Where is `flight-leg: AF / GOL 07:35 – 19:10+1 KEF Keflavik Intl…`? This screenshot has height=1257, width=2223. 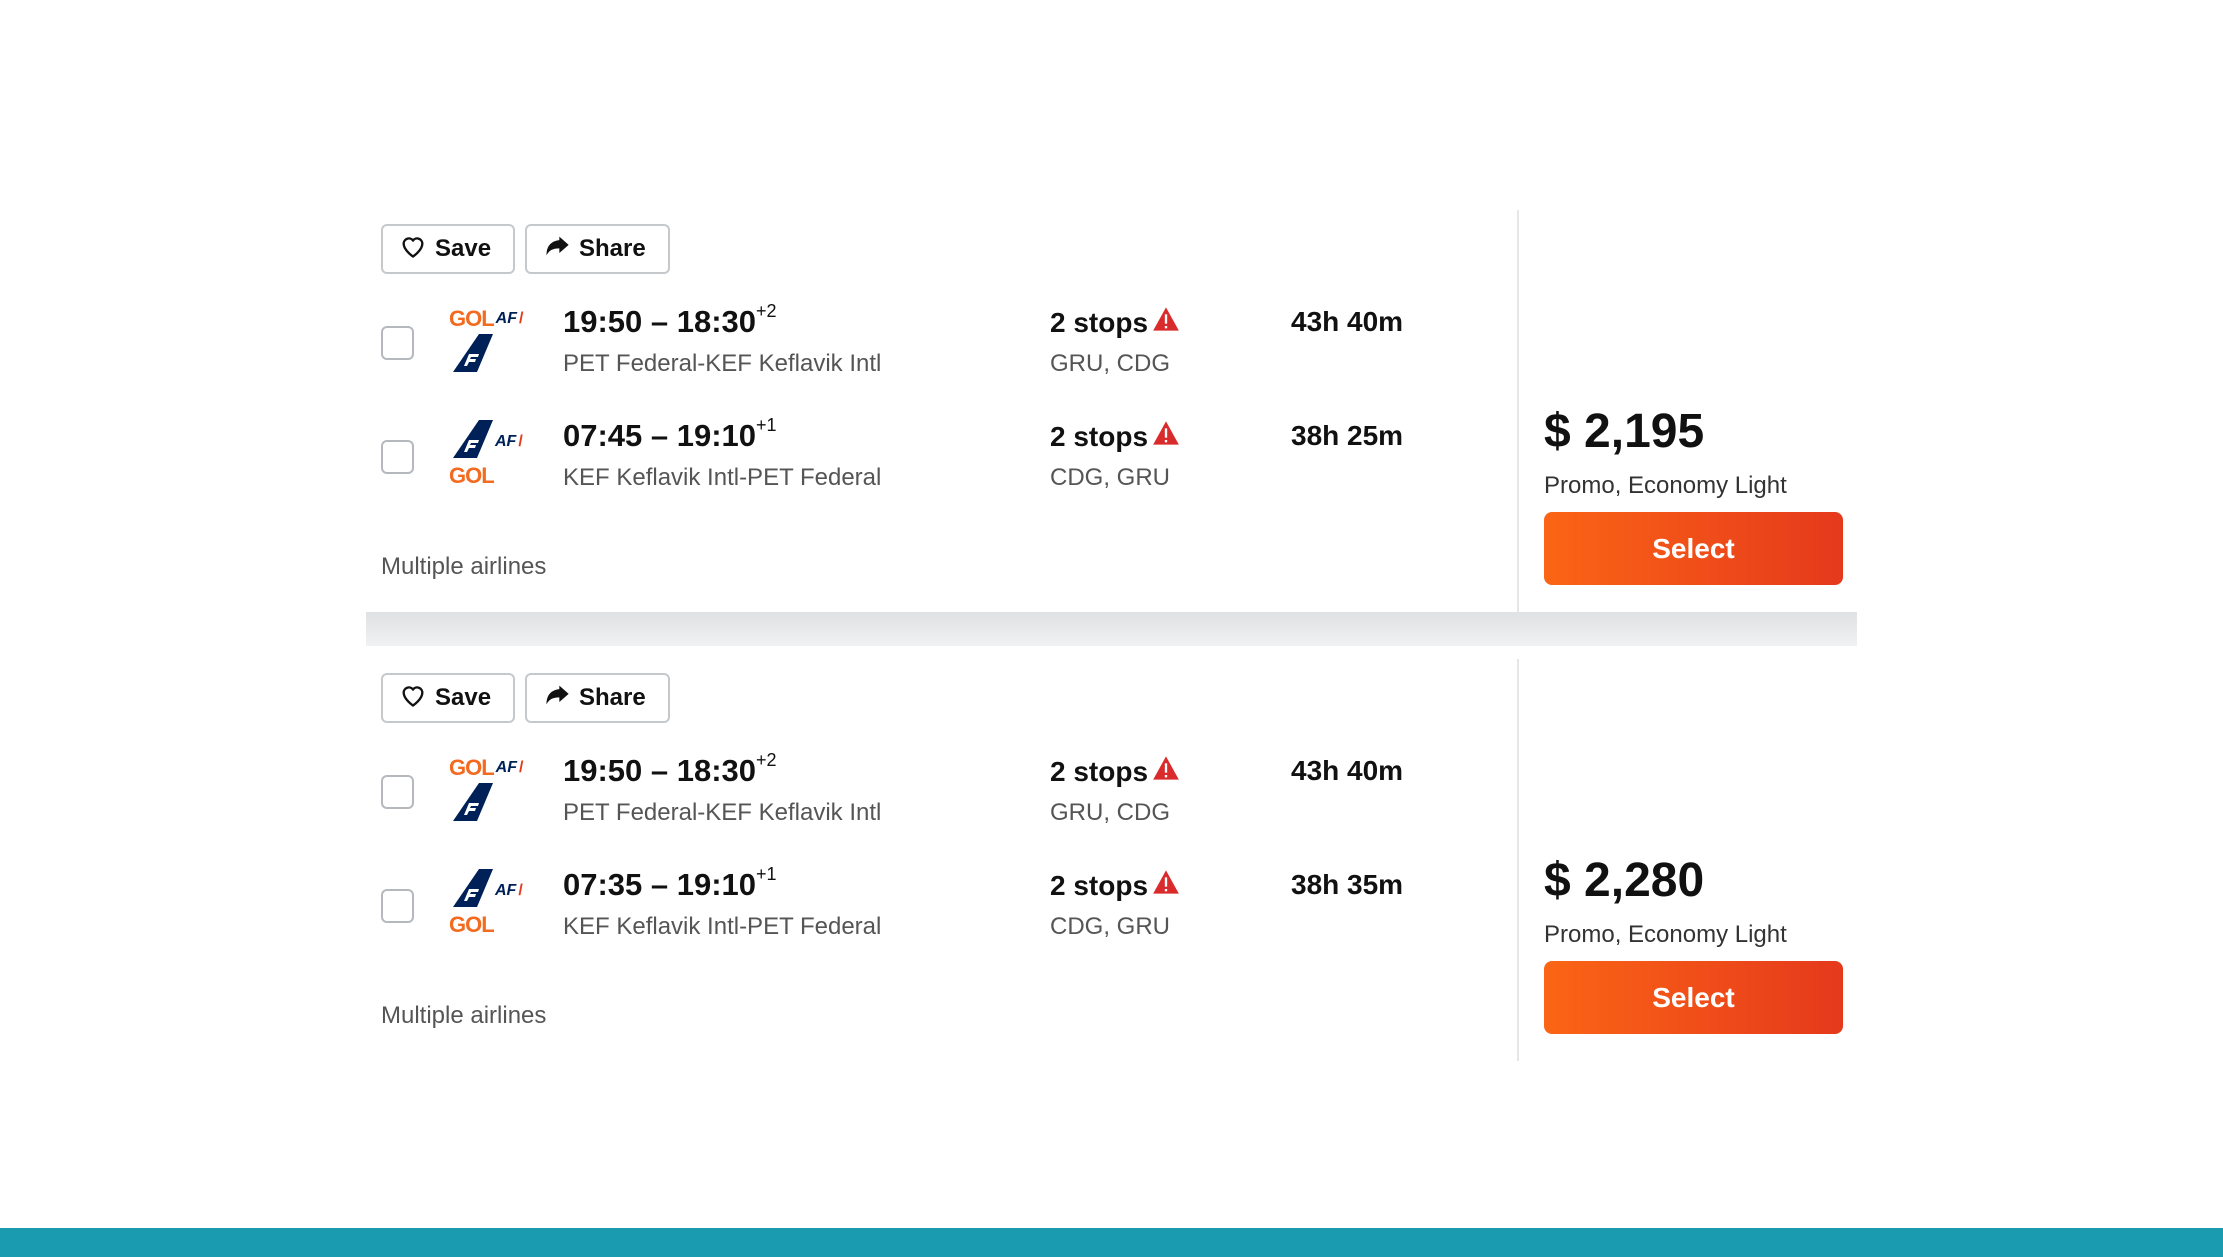
flight-leg: AF / GOL 07:35 – 19:10+1 KEF Keflavik Intl… is located at coordinates (941, 911).